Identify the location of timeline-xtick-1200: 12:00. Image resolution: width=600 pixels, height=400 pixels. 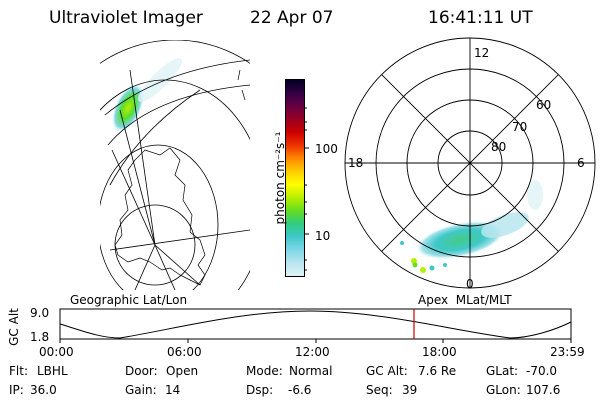
(312, 352).